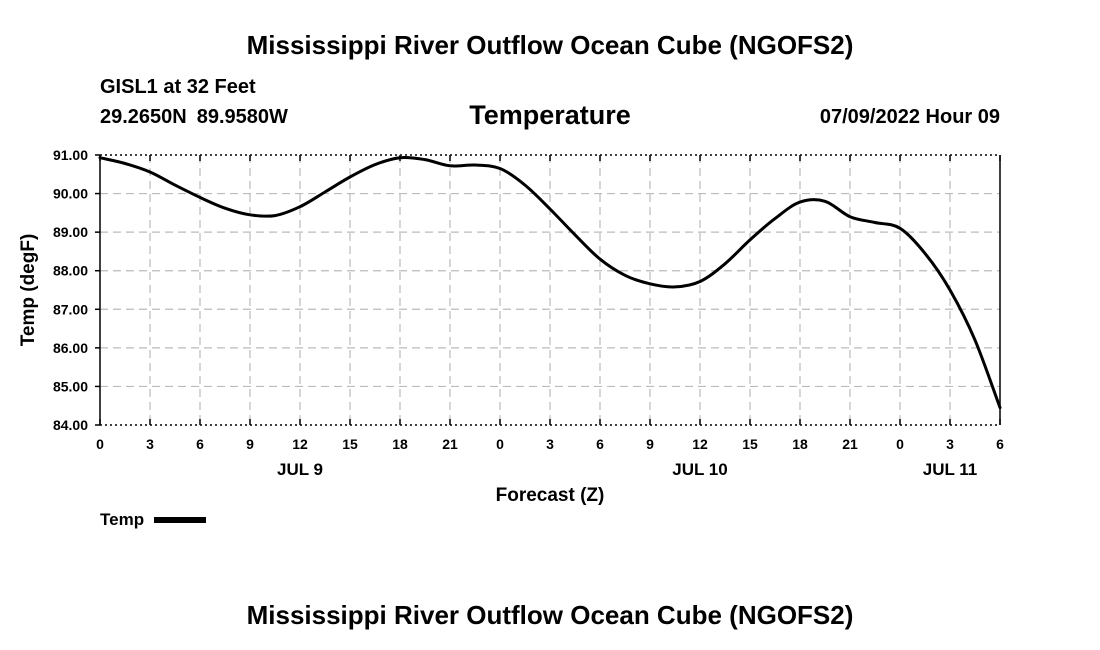 This screenshot has width=1100, height=650. I want to click on x-date-label: JUL 9, so click(300, 469).